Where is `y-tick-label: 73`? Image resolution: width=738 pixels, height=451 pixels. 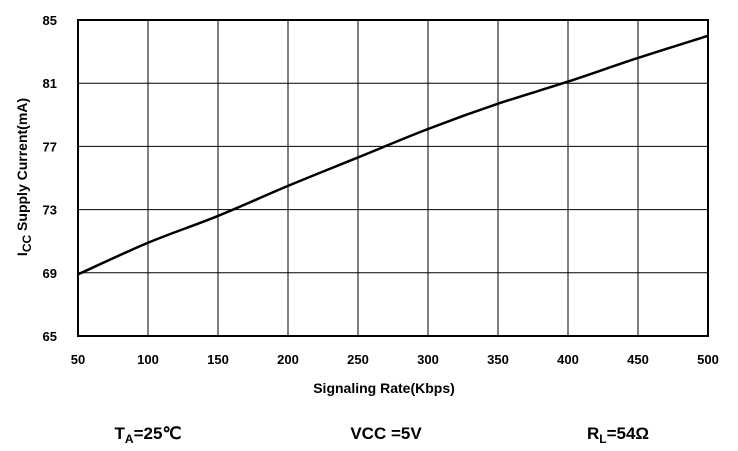 y-tick-label: 73 is located at coordinates (50, 210).